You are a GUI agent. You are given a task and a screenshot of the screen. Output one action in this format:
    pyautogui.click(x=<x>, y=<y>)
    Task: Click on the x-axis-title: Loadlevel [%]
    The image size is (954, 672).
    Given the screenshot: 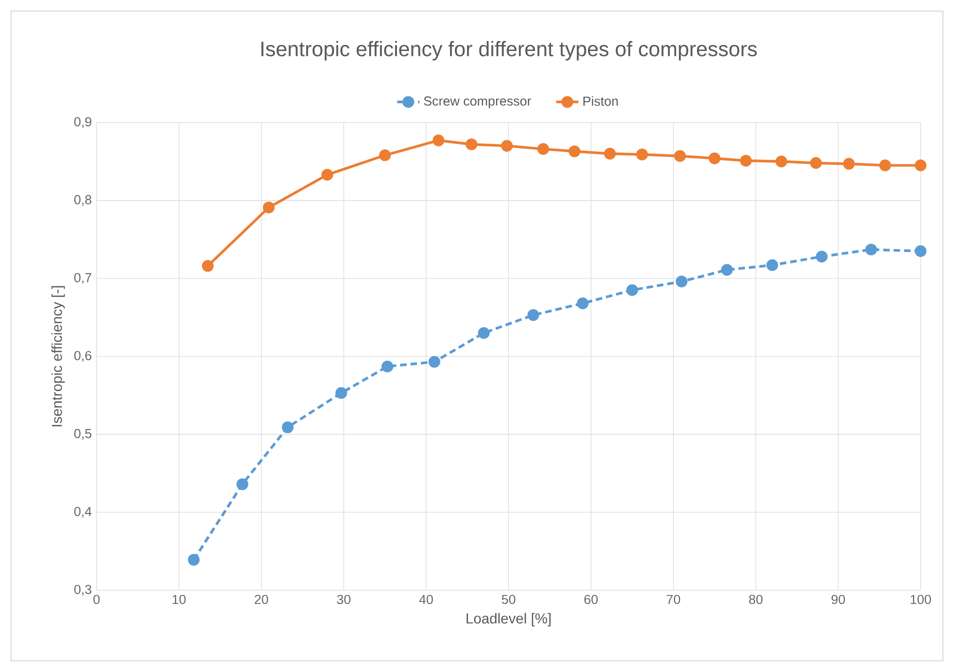 What is the action you would take?
    pyautogui.click(x=508, y=619)
    